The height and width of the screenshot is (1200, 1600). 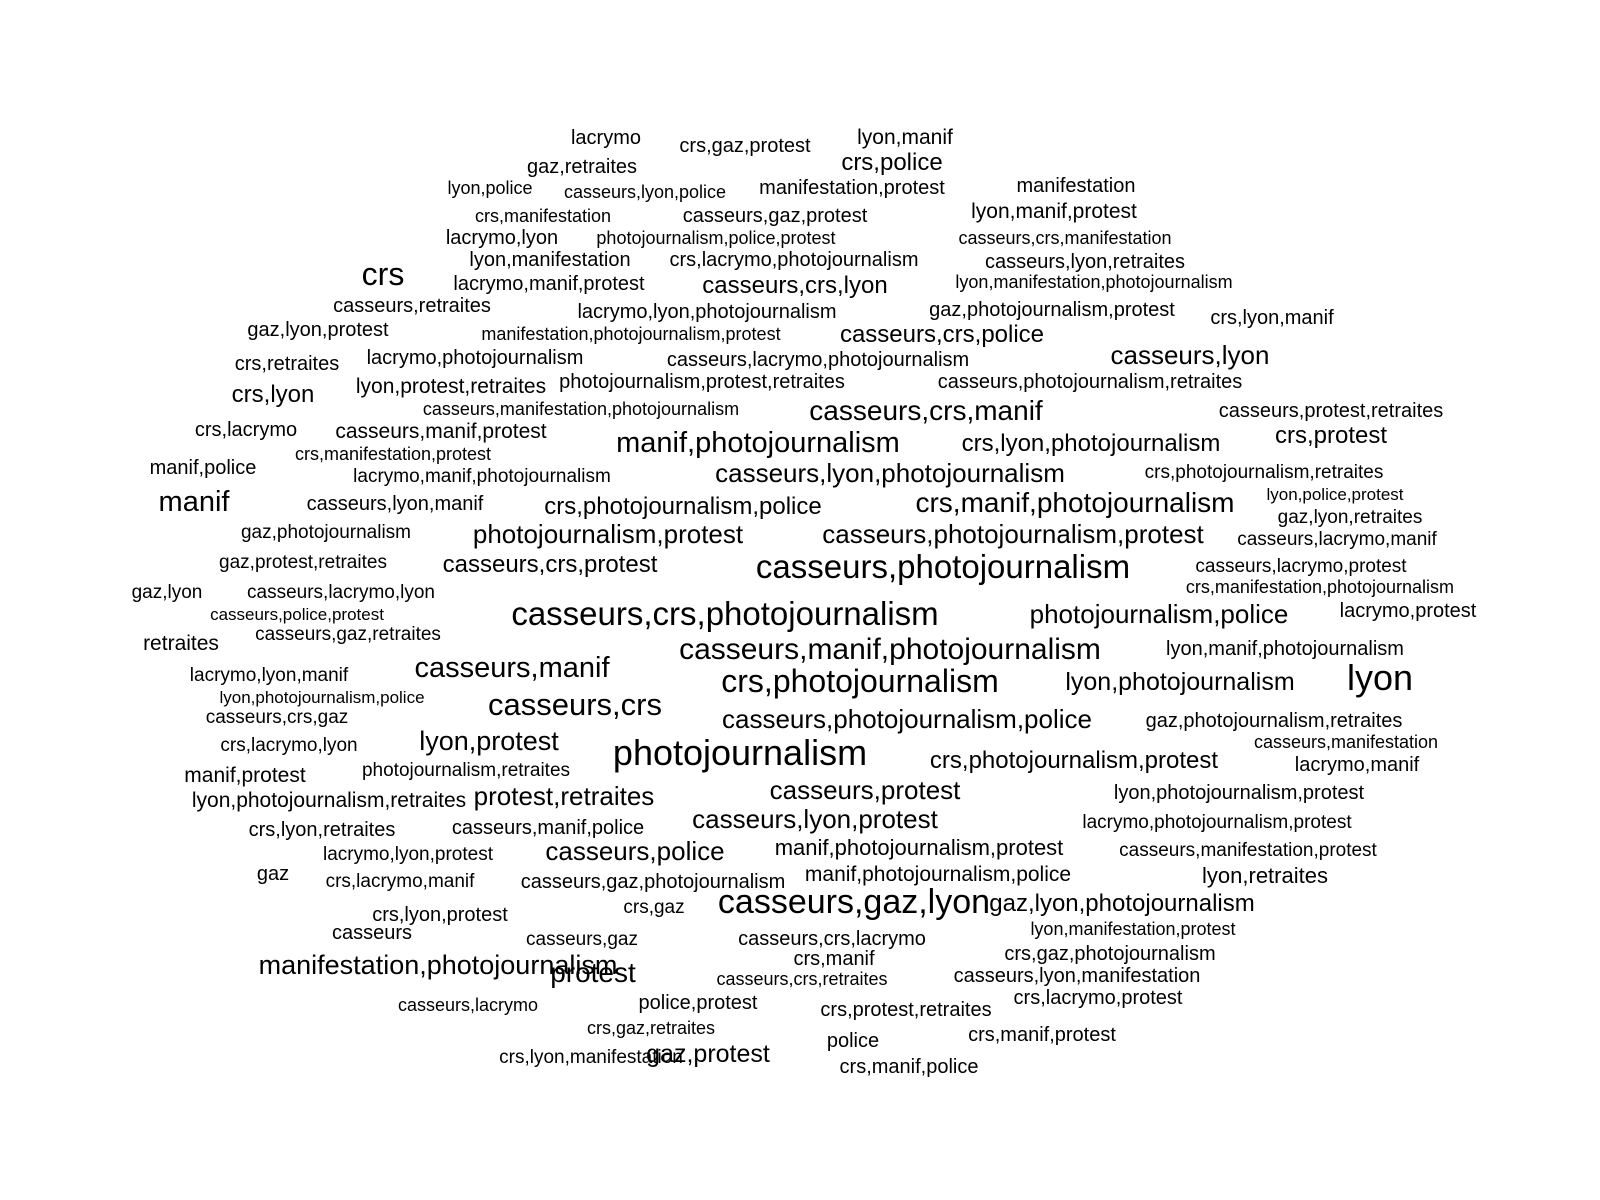 I want to click on word-gaz-protest: gaz,protest, so click(x=708, y=1054).